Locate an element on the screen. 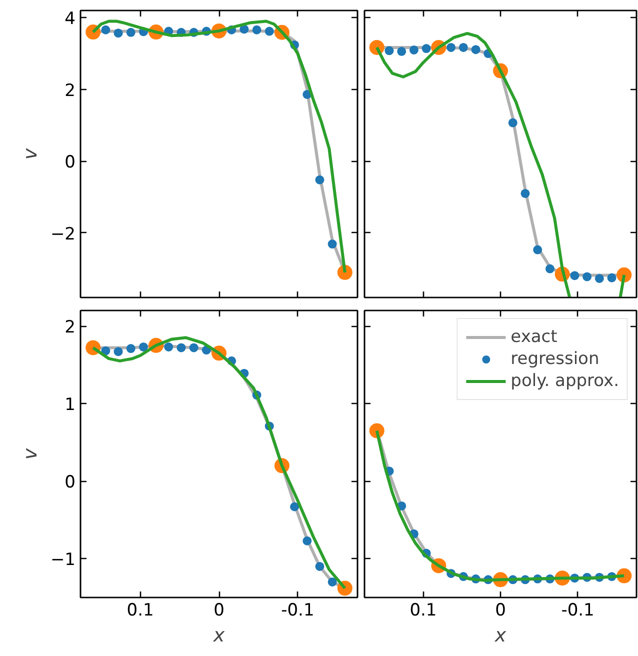 This screenshot has width=638, height=656. y-tick-label: −1 is located at coordinates (63, 560).